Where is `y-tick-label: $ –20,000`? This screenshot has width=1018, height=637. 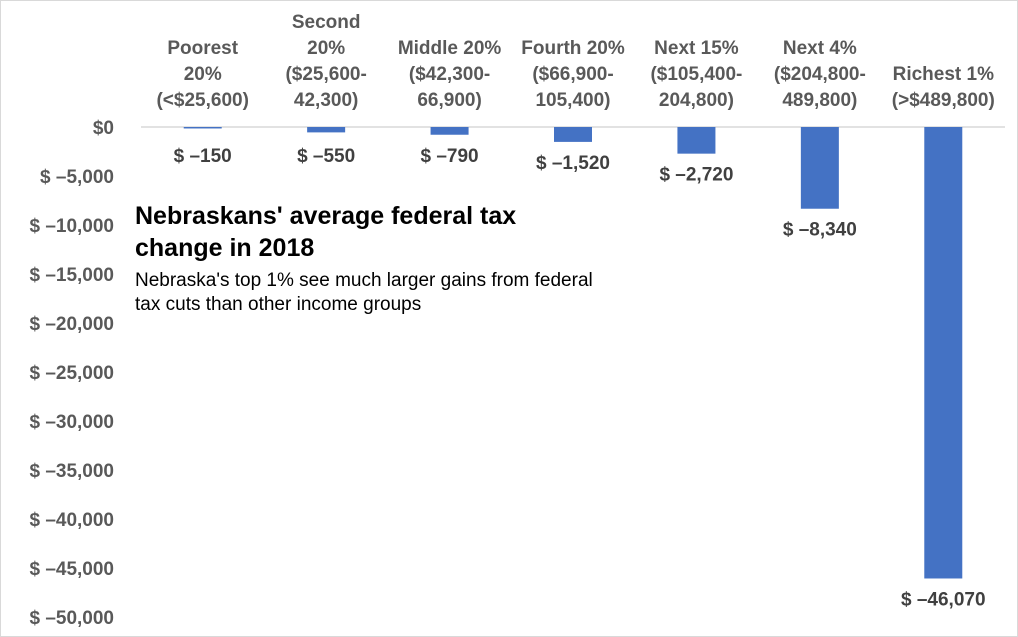 y-tick-label: $ –20,000 is located at coordinates (71, 324).